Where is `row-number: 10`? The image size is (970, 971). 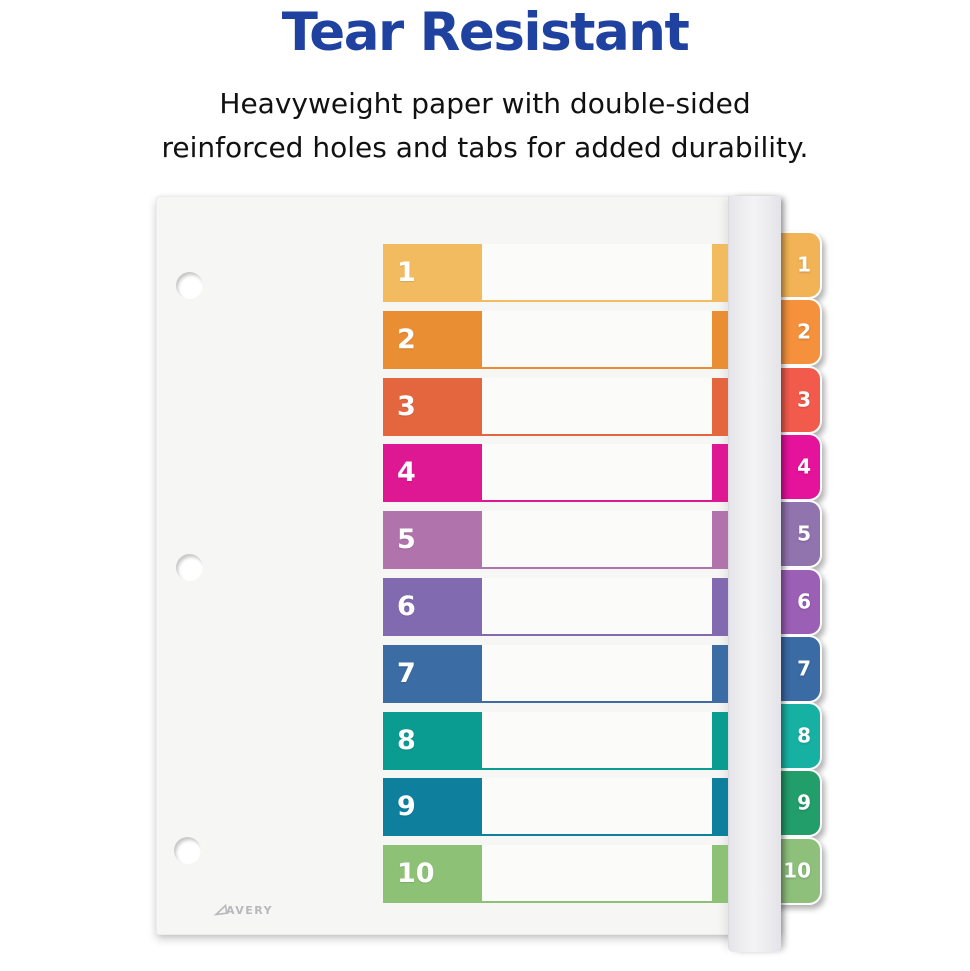
row-number: 10 is located at coordinates (416, 873).